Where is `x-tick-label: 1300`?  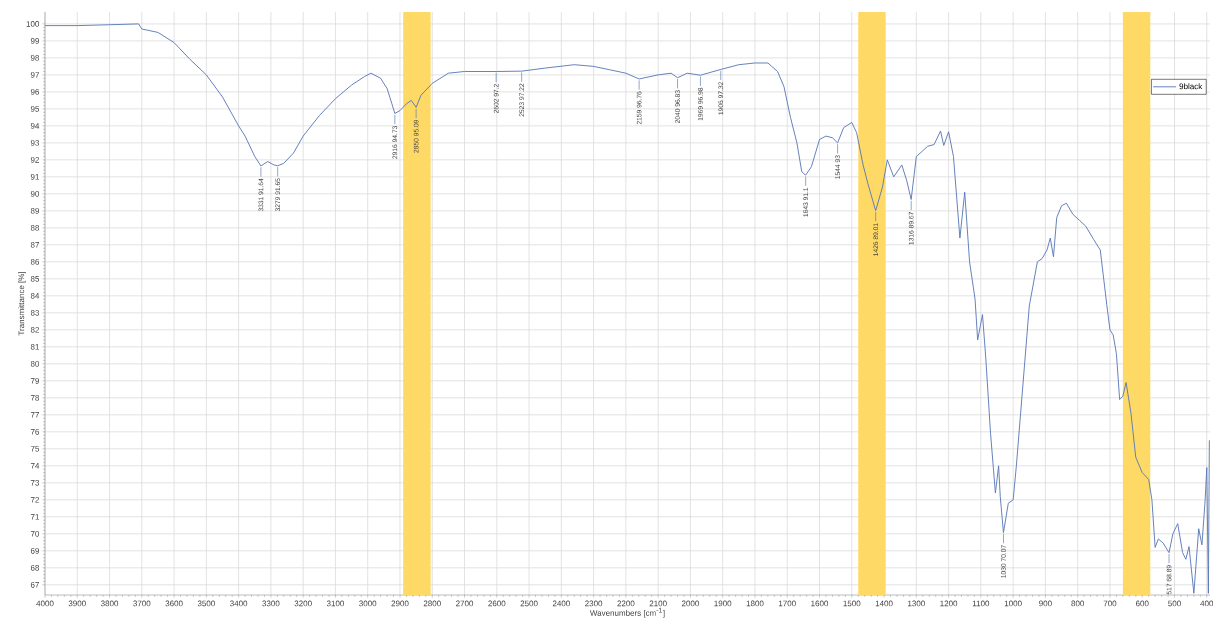
x-tick-label: 1300 is located at coordinates (916, 603).